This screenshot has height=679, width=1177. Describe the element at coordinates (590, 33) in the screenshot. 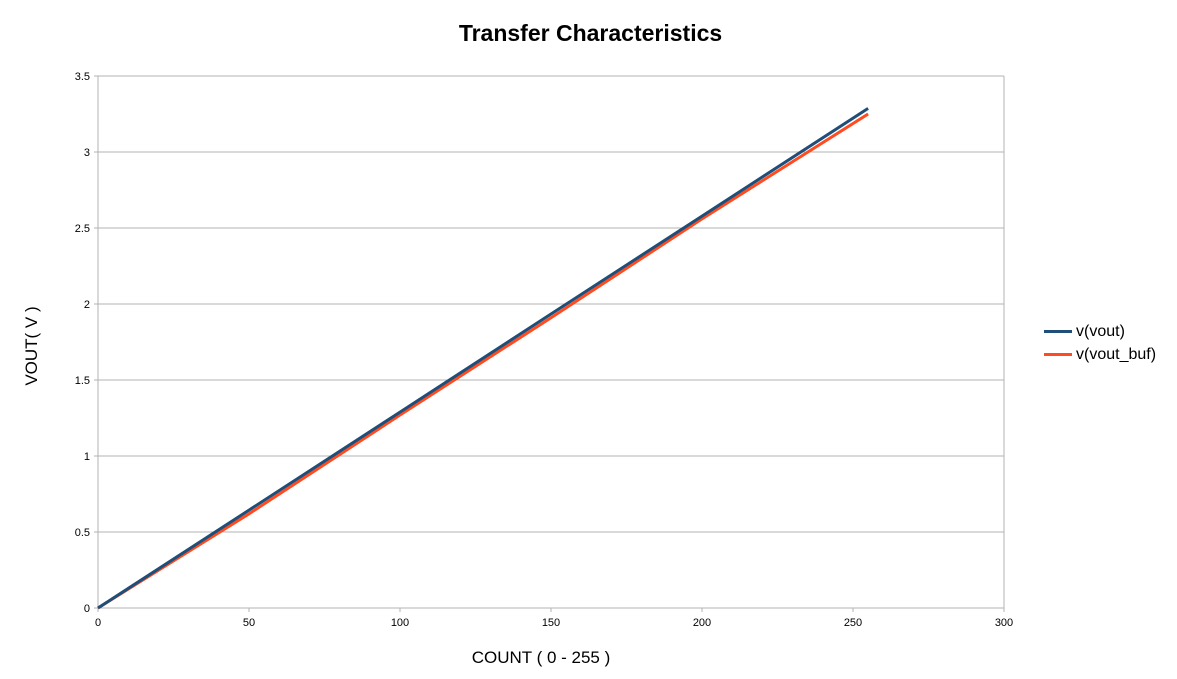

I see `chart-title: Transfer Characteristics` at that location.